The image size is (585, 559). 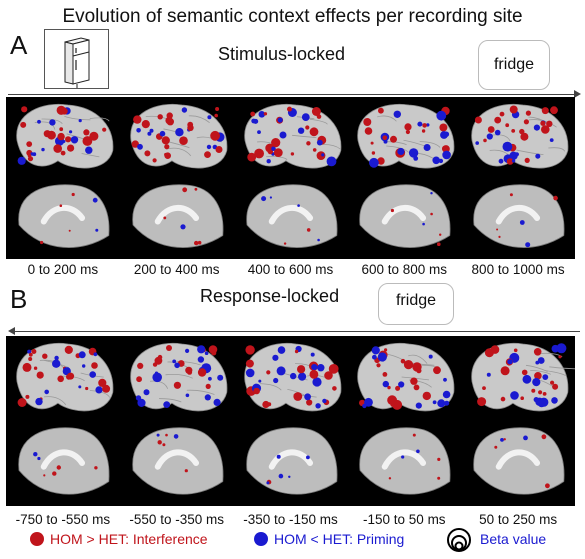 I want to click on arrow-left-icon, so click(x=11, y=331).